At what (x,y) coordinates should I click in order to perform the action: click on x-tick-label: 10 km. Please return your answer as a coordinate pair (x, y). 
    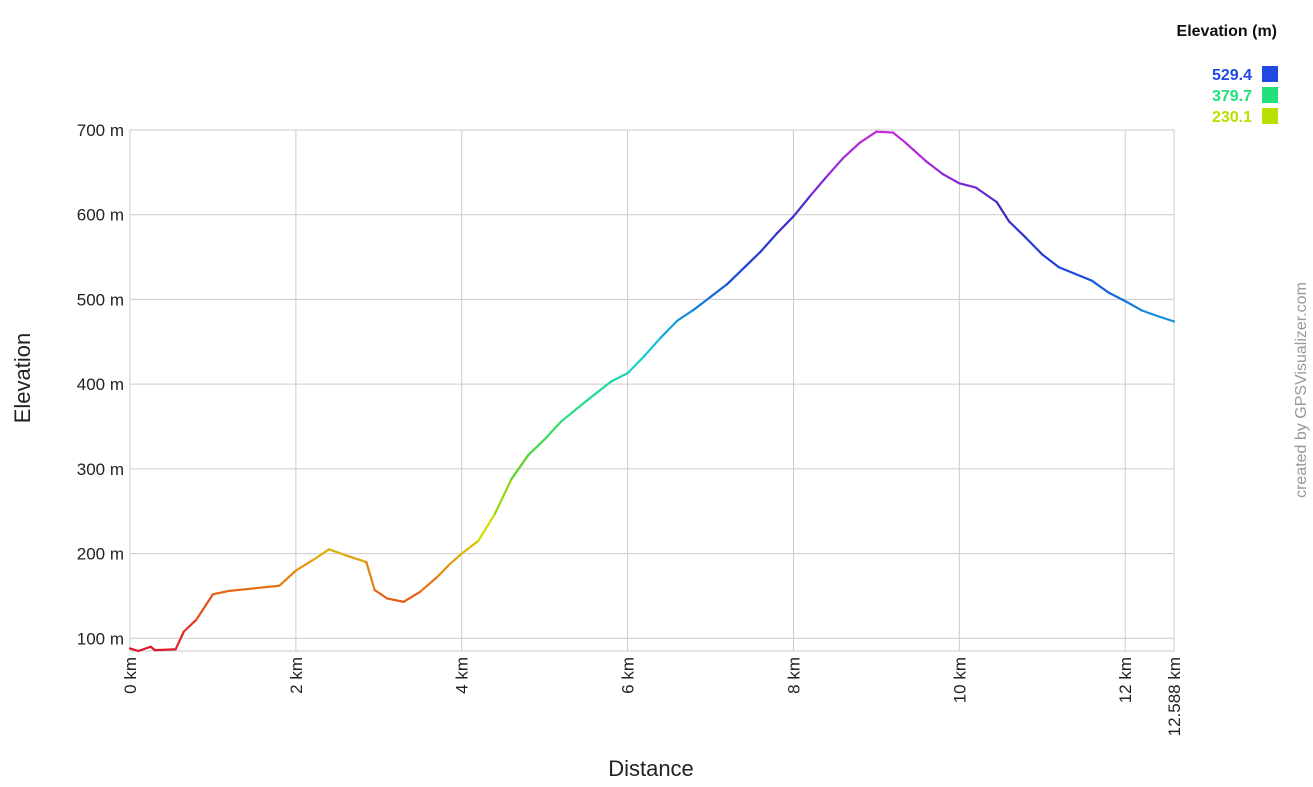
    Looking at the image, I should click on (959, 680).